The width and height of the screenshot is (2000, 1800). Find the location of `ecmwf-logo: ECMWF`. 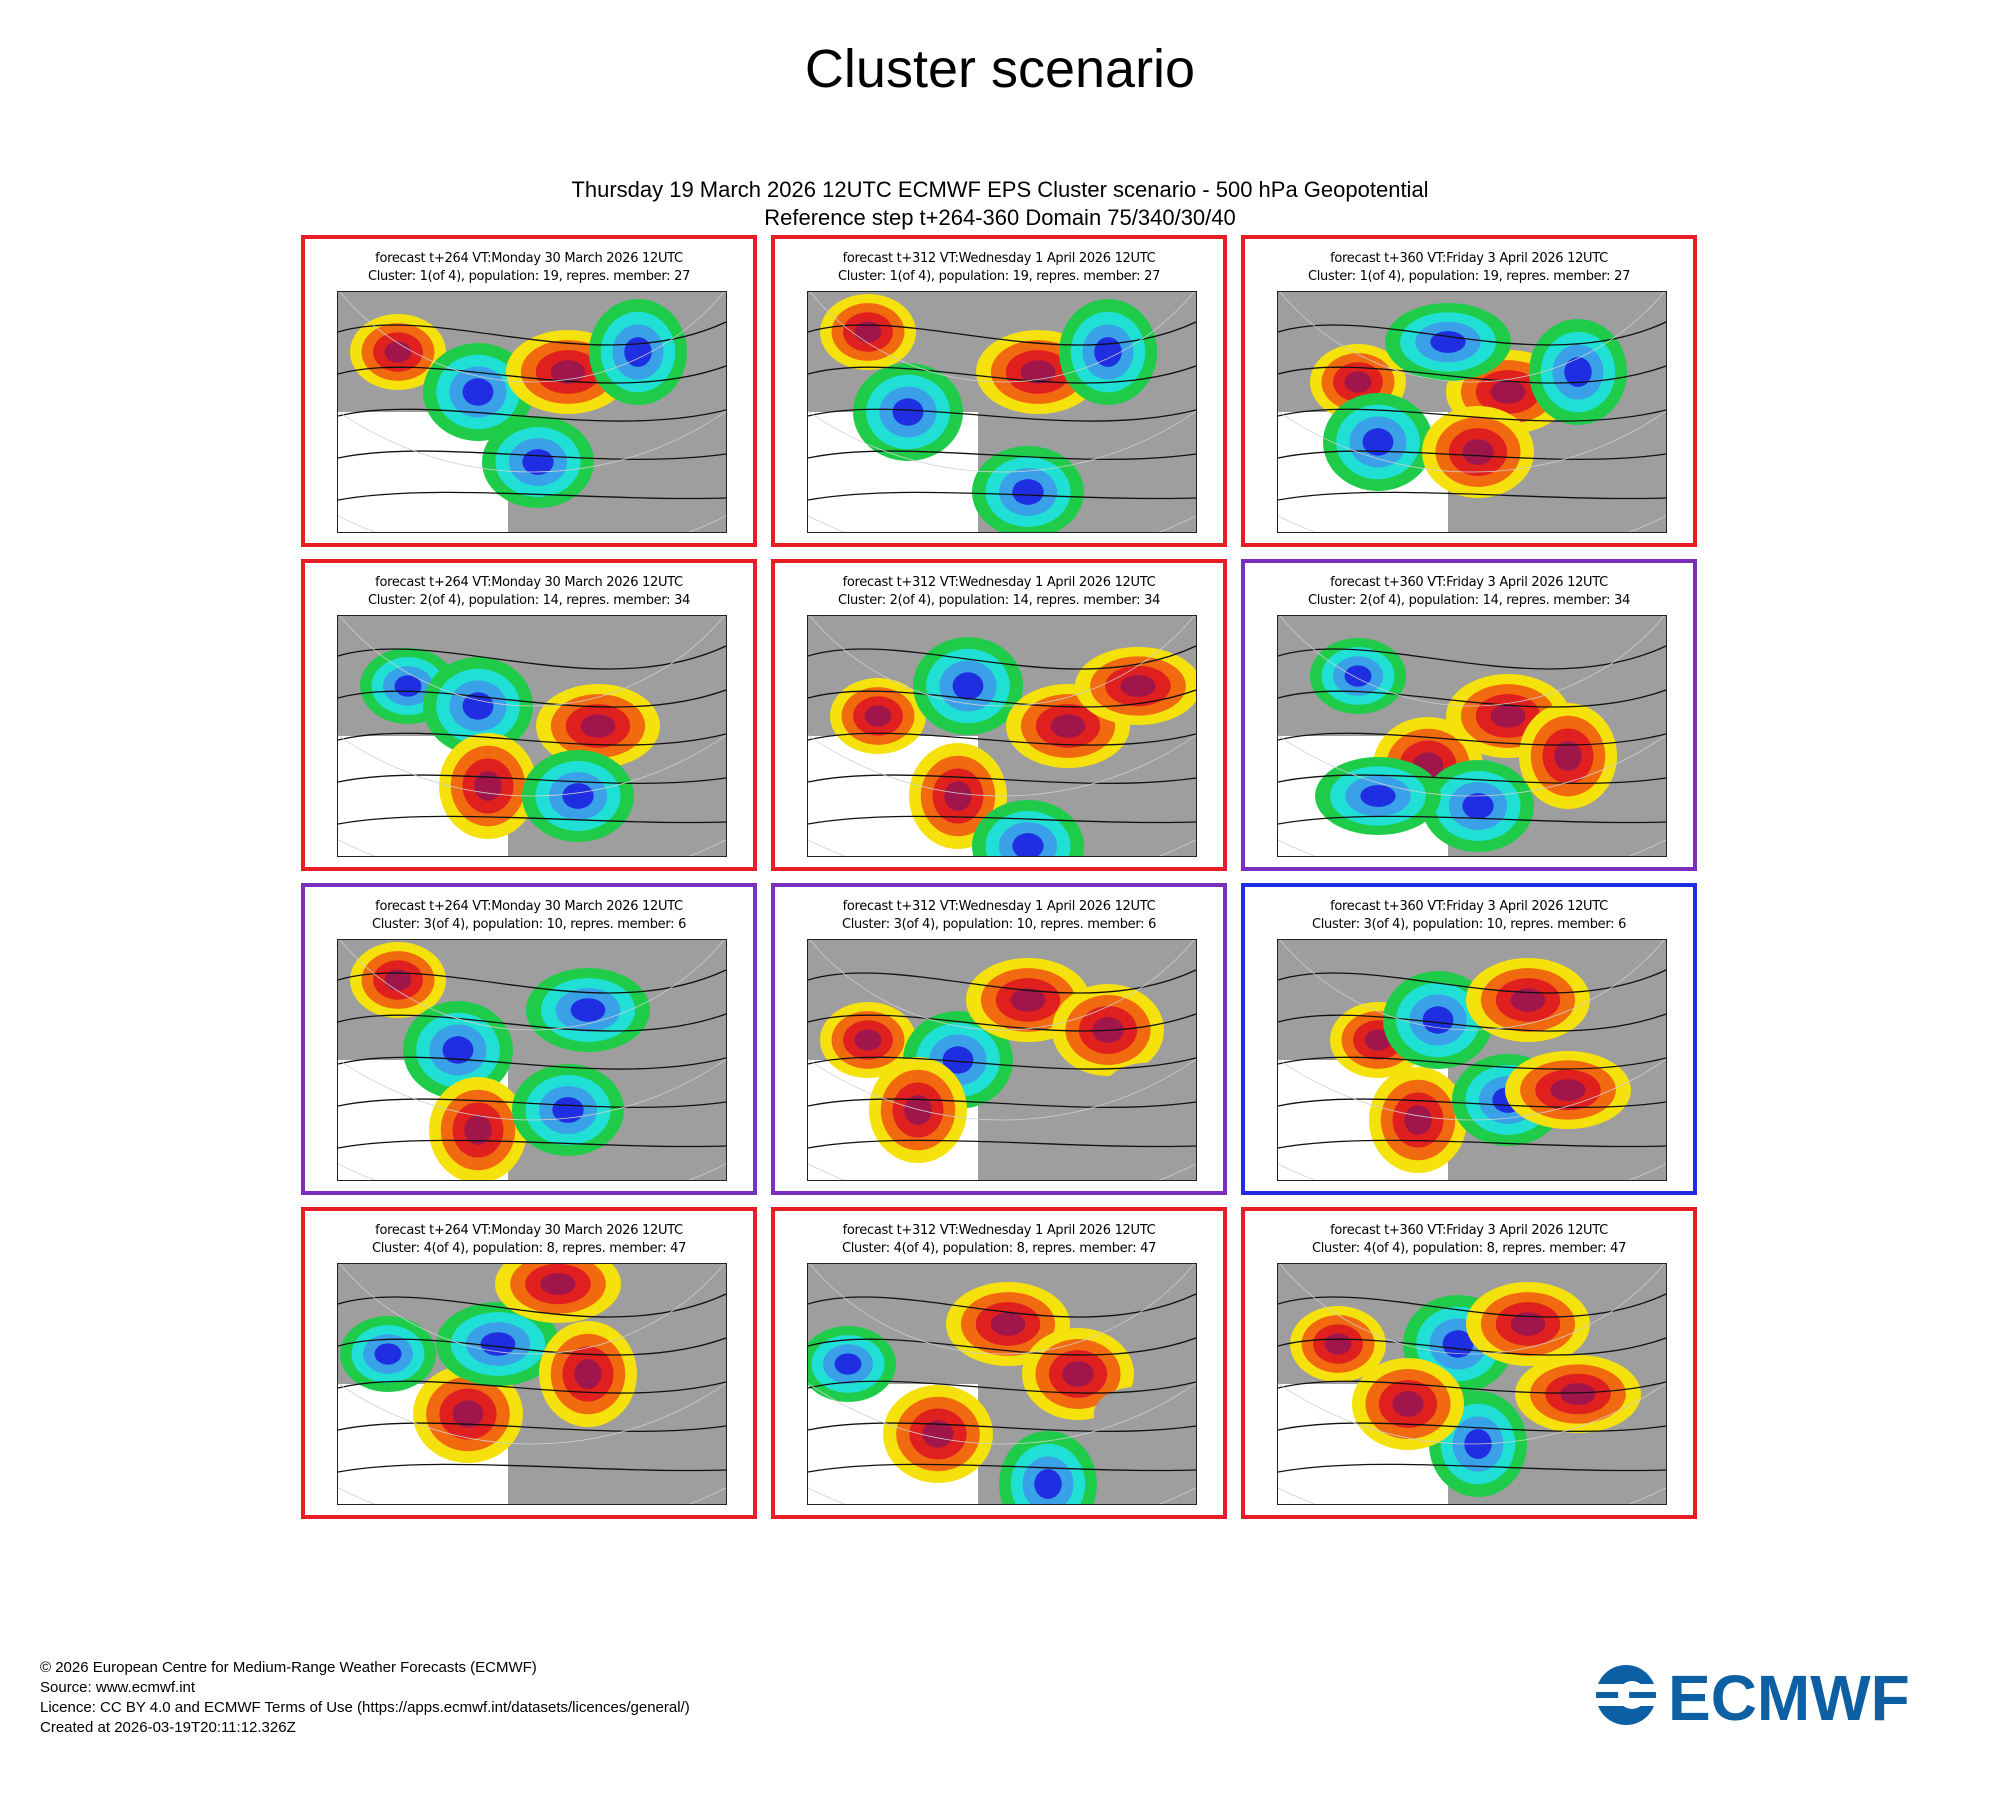

ecmwf-logo: ECMWF is located at coordinates (1780, 1697).